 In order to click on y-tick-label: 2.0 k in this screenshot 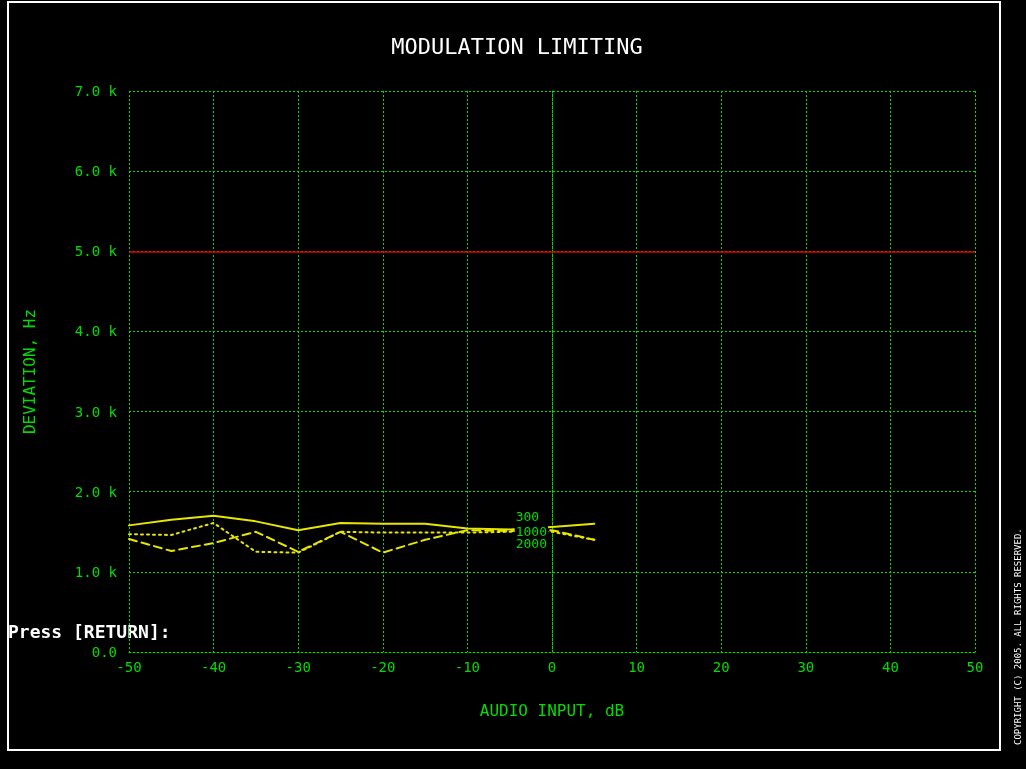, I will do `click(96, 491)`.